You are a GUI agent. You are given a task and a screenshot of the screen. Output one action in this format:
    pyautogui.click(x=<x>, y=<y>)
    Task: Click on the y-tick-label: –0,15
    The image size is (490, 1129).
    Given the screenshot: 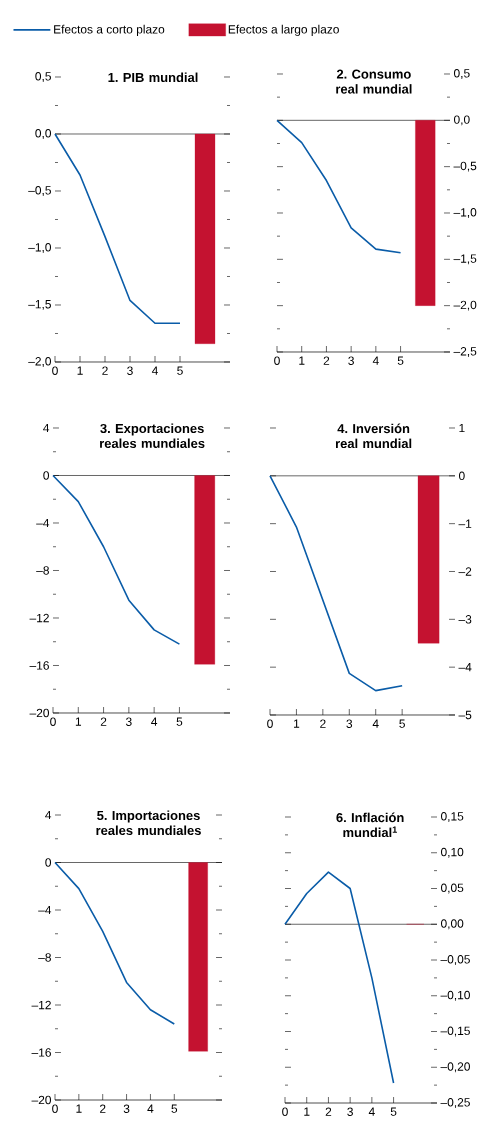 What is the action you would take?
    pyautogui.click(x=455, y=1031)
    